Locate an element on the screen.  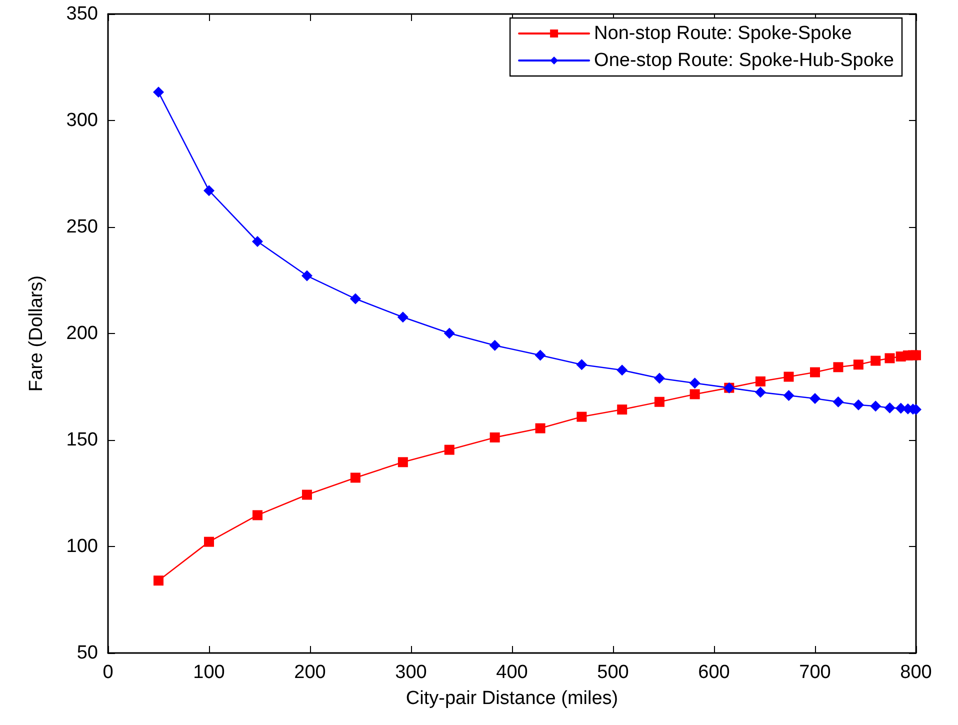
x-tick-label: 600 is located at coordinates (714, 672).